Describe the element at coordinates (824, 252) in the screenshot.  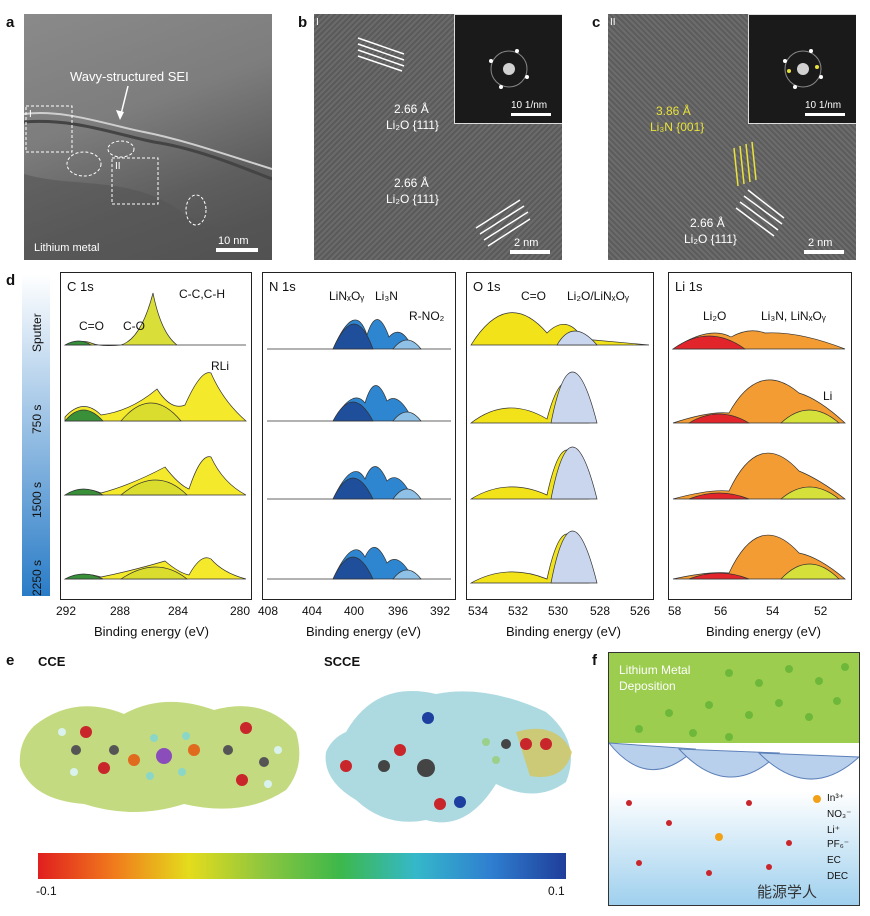
I see `scale-bar-c` at that location.